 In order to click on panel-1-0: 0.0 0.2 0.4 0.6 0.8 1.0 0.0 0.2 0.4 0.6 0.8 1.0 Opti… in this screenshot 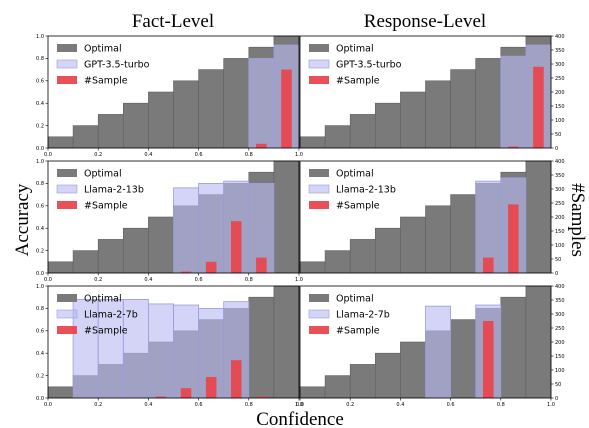, I will do `click(169, 221)`.